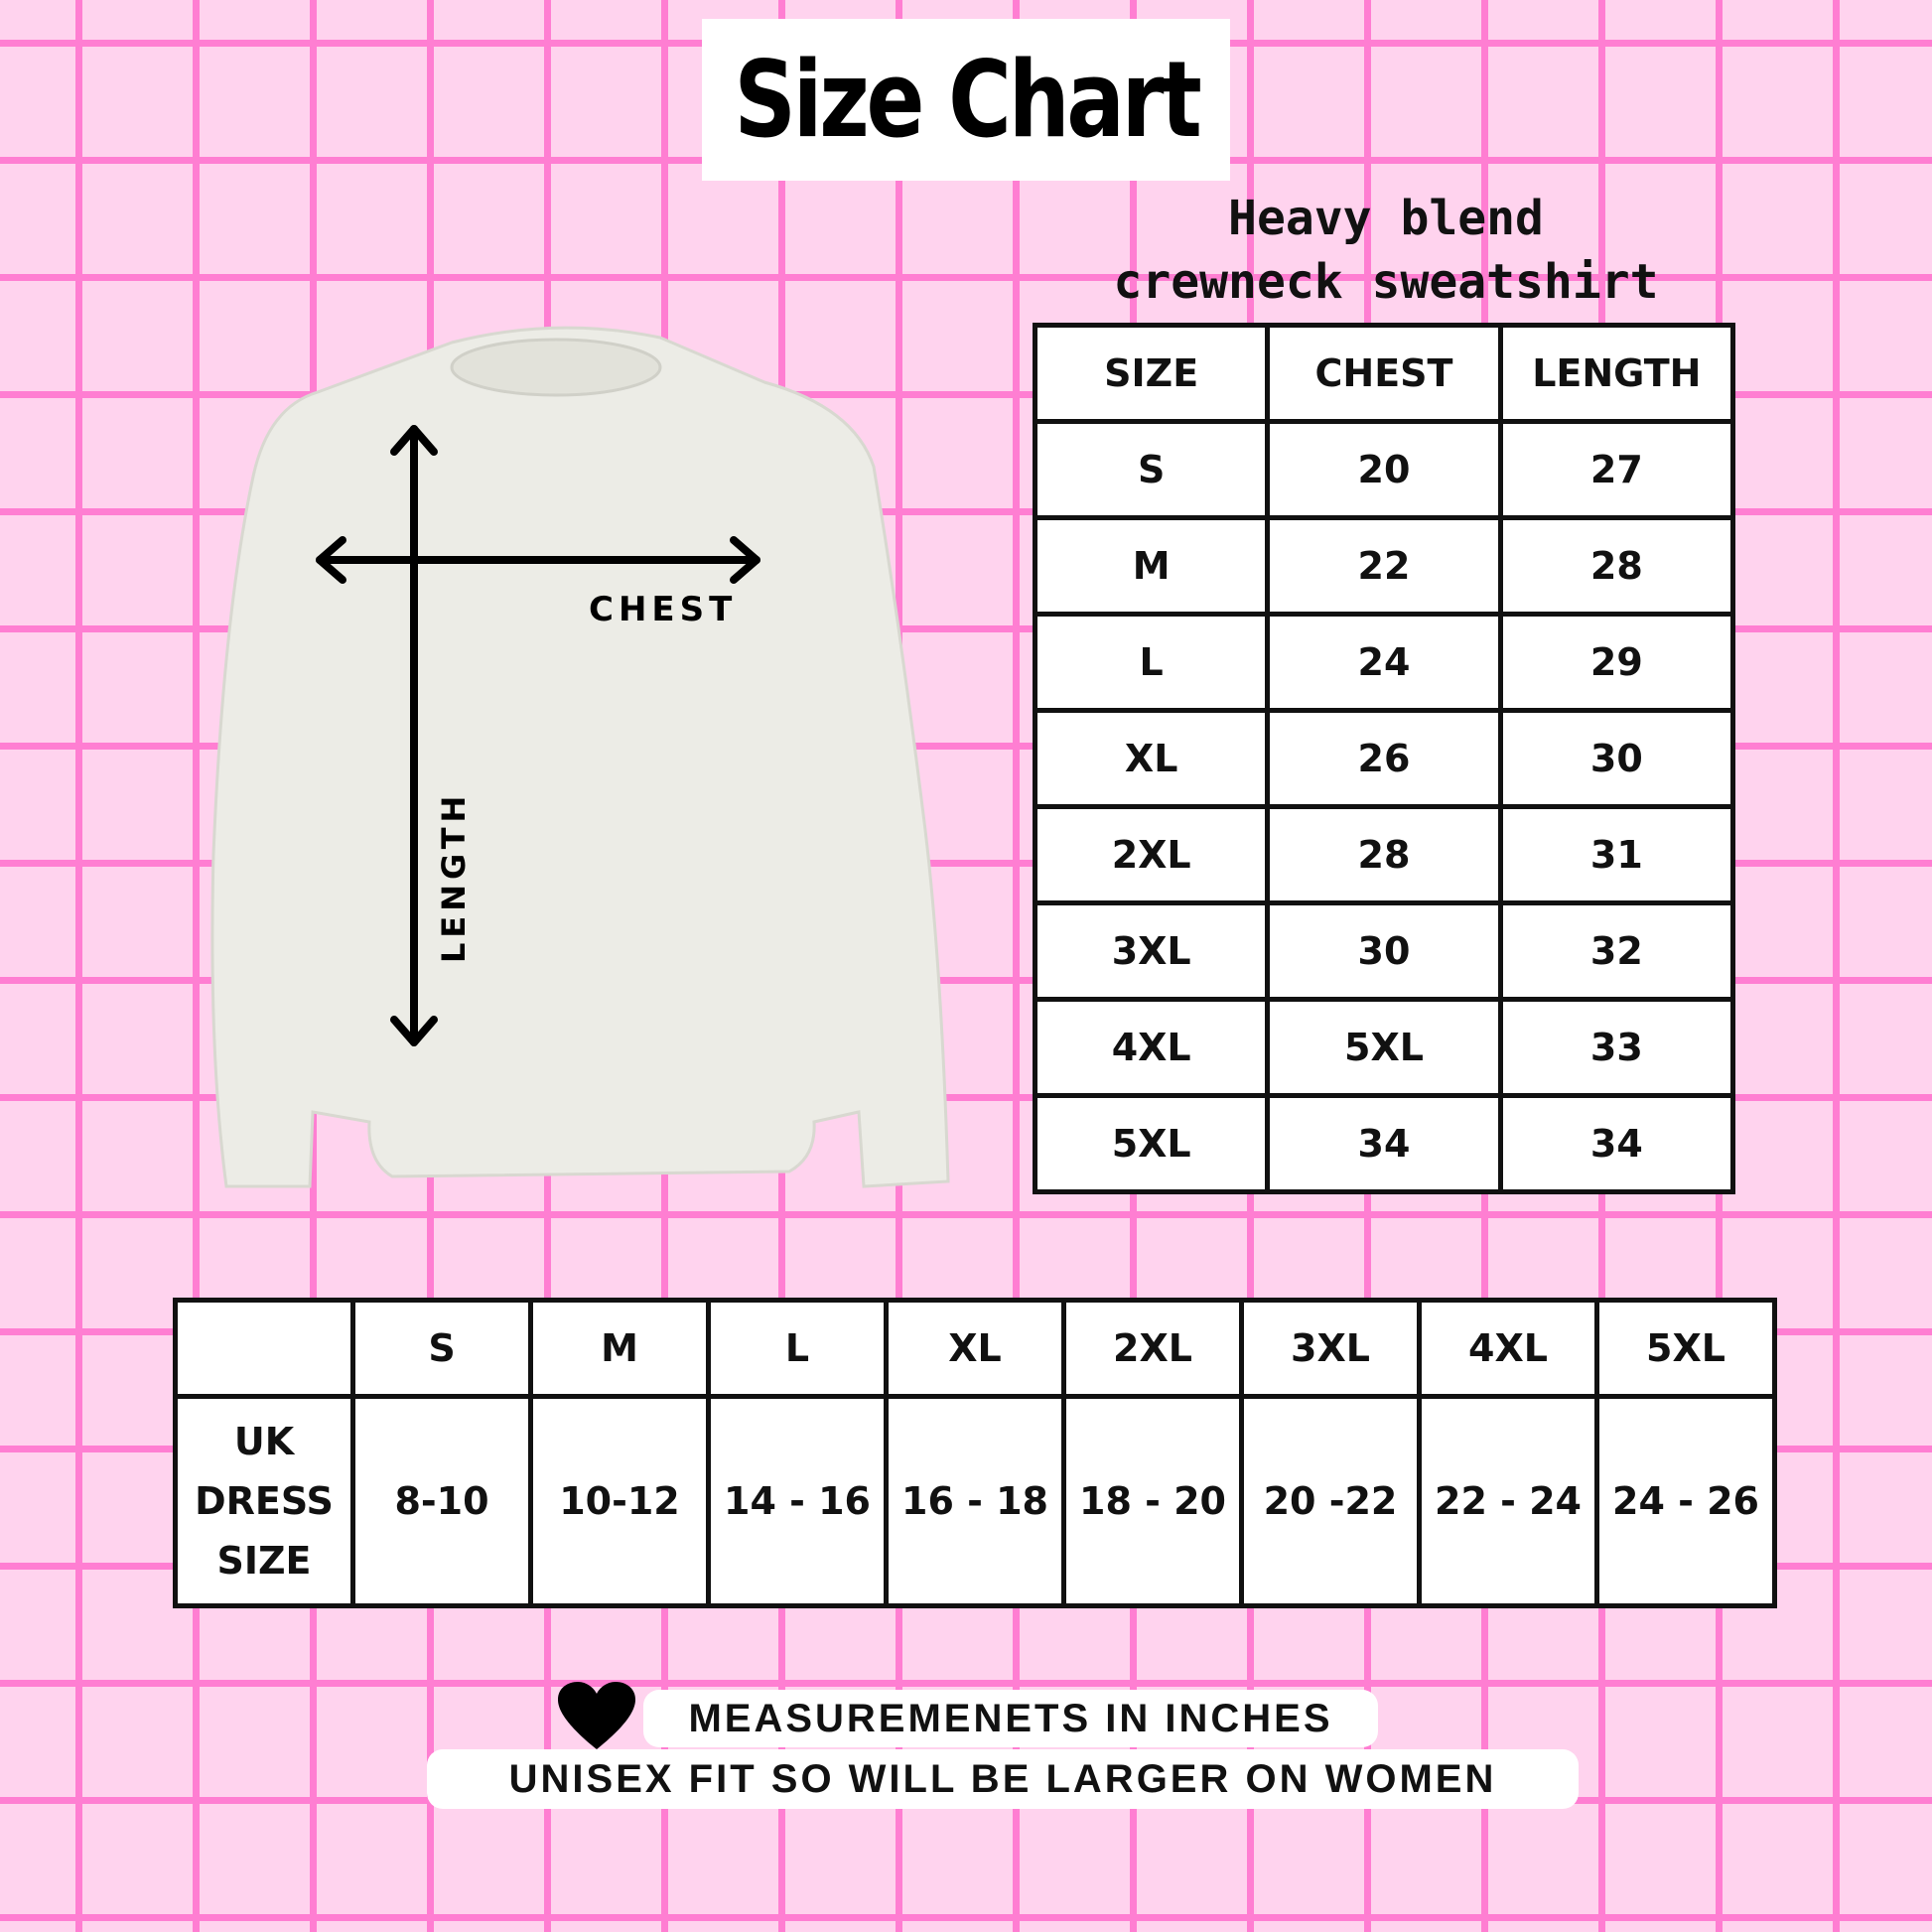 The height and width of the screenshot is (1932, 1932). I want to click on table-row: 3XL 30 32, so click(1384, 951).